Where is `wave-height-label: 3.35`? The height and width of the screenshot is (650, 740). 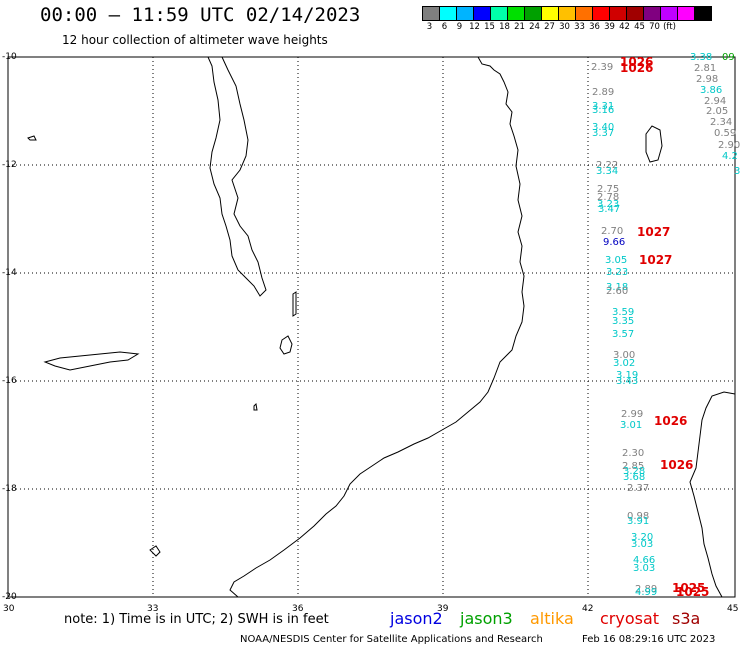
wave-height-label: 3.35 is located at coordinates (623, 321).